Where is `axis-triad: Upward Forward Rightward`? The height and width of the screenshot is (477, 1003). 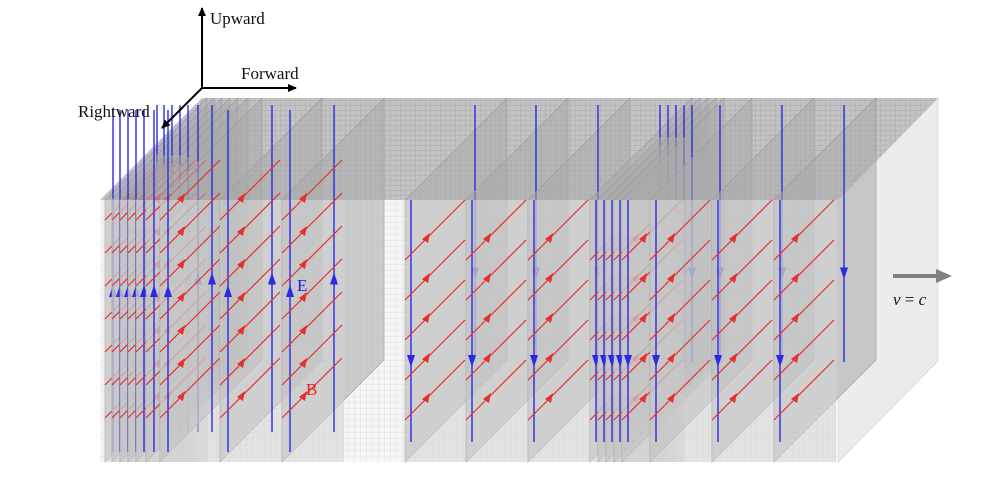 axis-triad: Upward Forward Rightward is located at coordinates (188, 68).